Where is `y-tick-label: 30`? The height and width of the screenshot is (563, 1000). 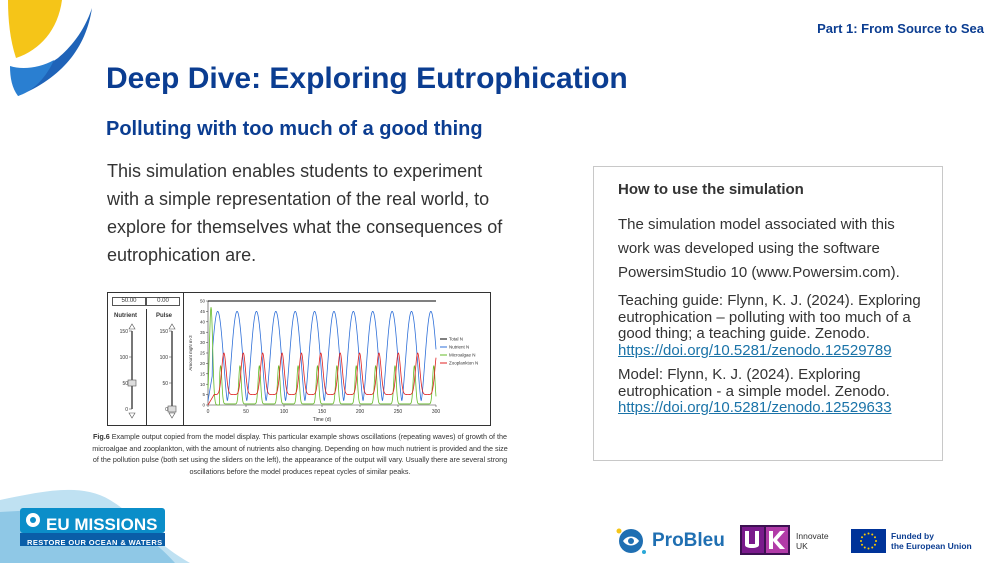 y-tick-label: 30 is located at coordinates (203, 342).